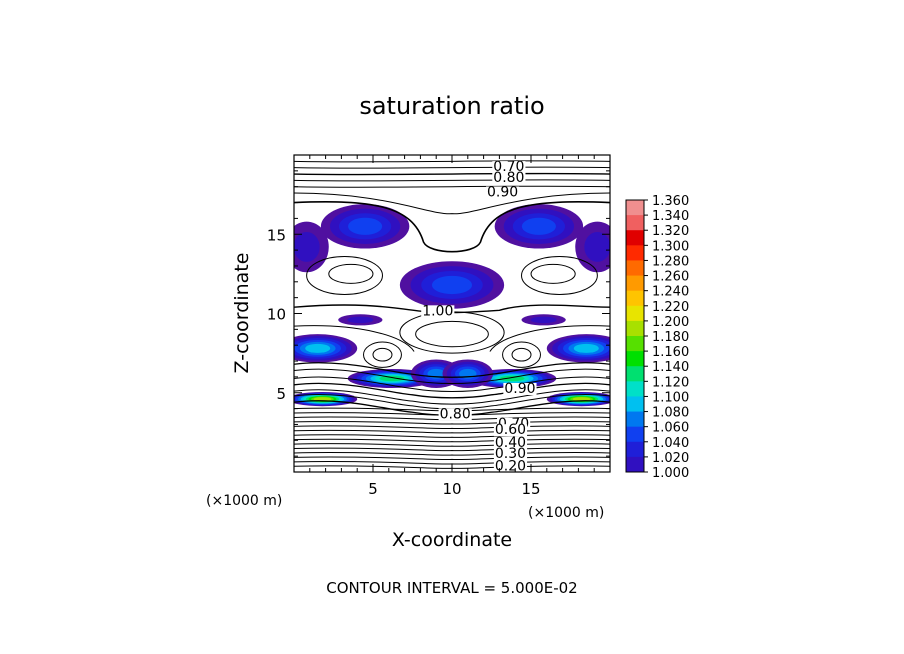 This screenshot has width=904, height=654. I want to click on contour-label-0: 0.70, so click(508, 167).